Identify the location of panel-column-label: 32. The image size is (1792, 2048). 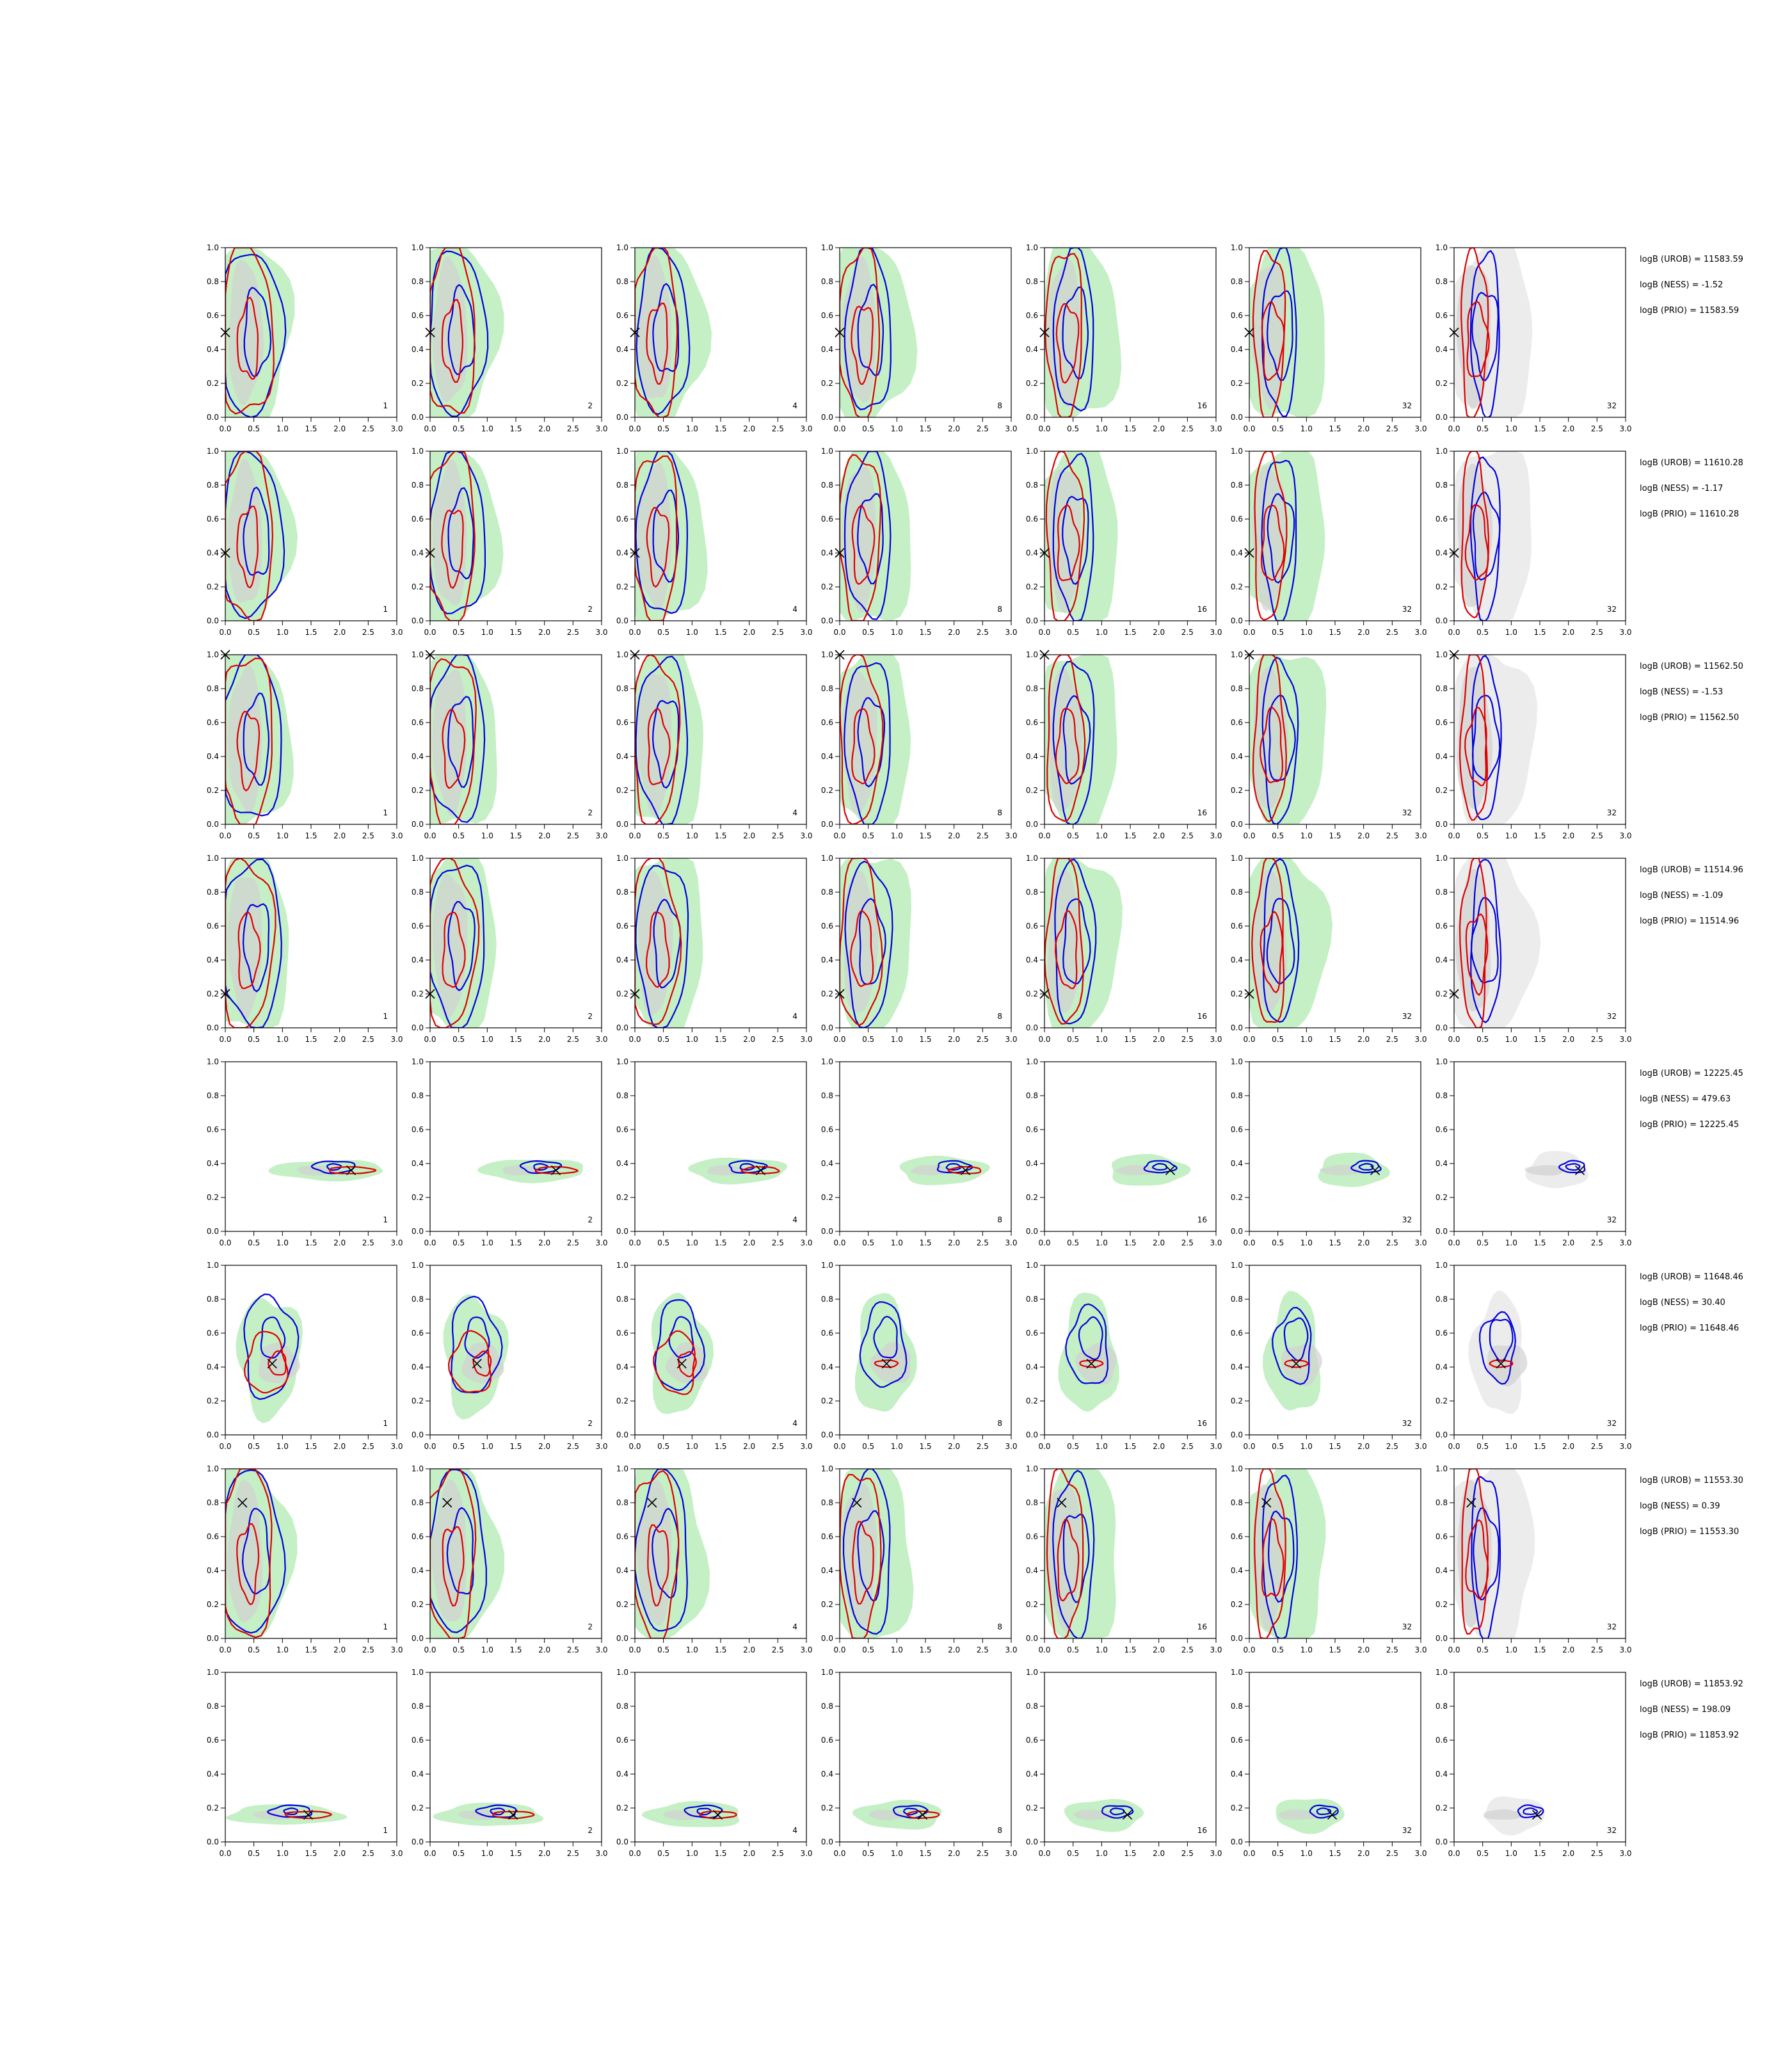
(1407, 812).